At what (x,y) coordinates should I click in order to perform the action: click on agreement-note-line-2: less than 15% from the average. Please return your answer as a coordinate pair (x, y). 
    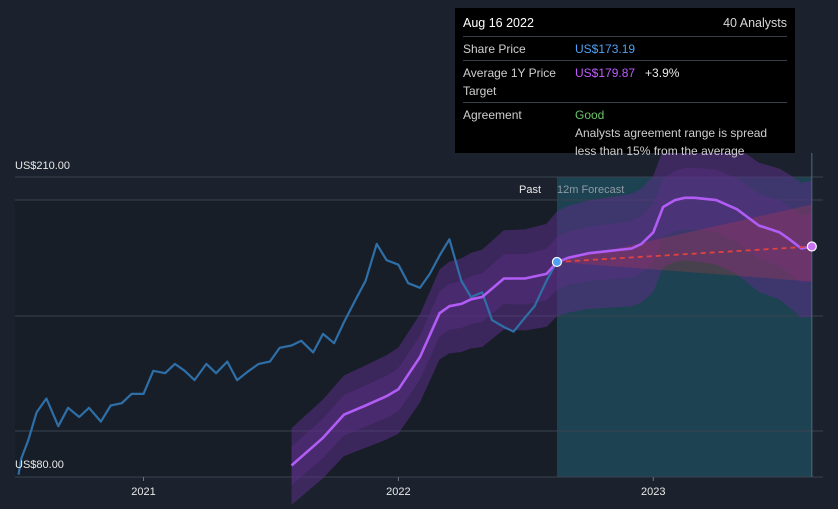
    Looking at the image, I should click on (660, 151).